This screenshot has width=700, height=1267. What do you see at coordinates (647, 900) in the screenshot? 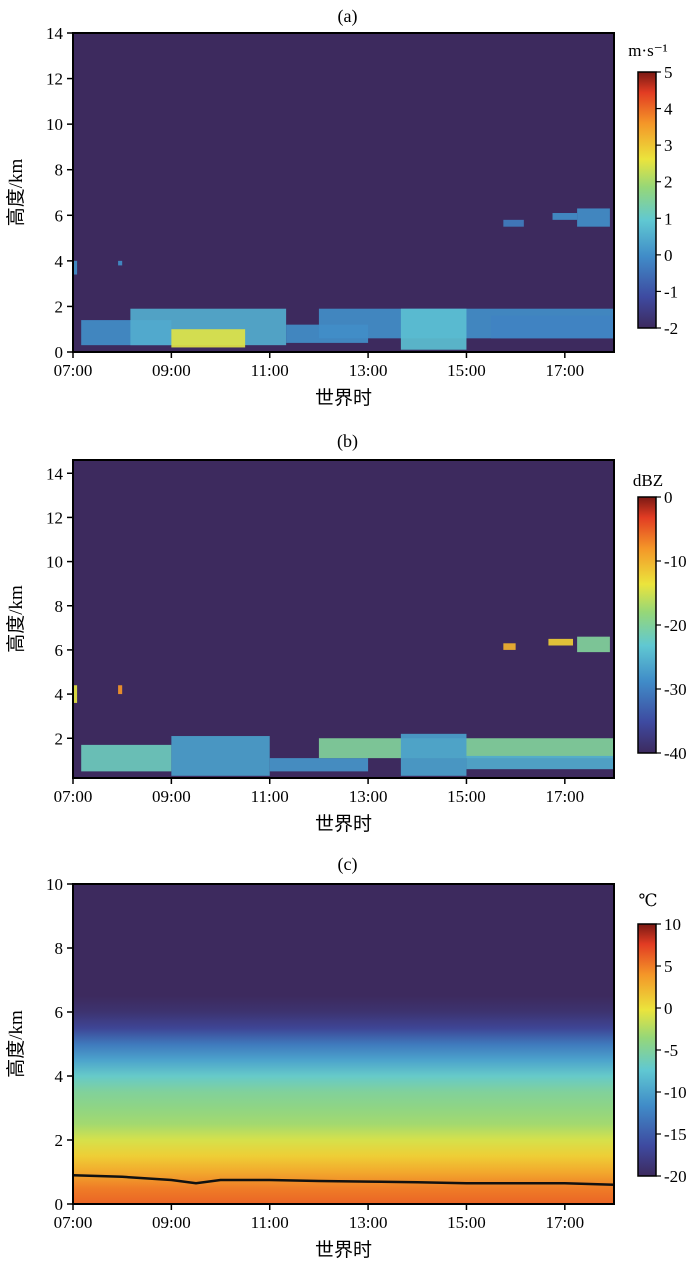
I see `colorbar-unit: ℃` at bounding box center [647, 900].